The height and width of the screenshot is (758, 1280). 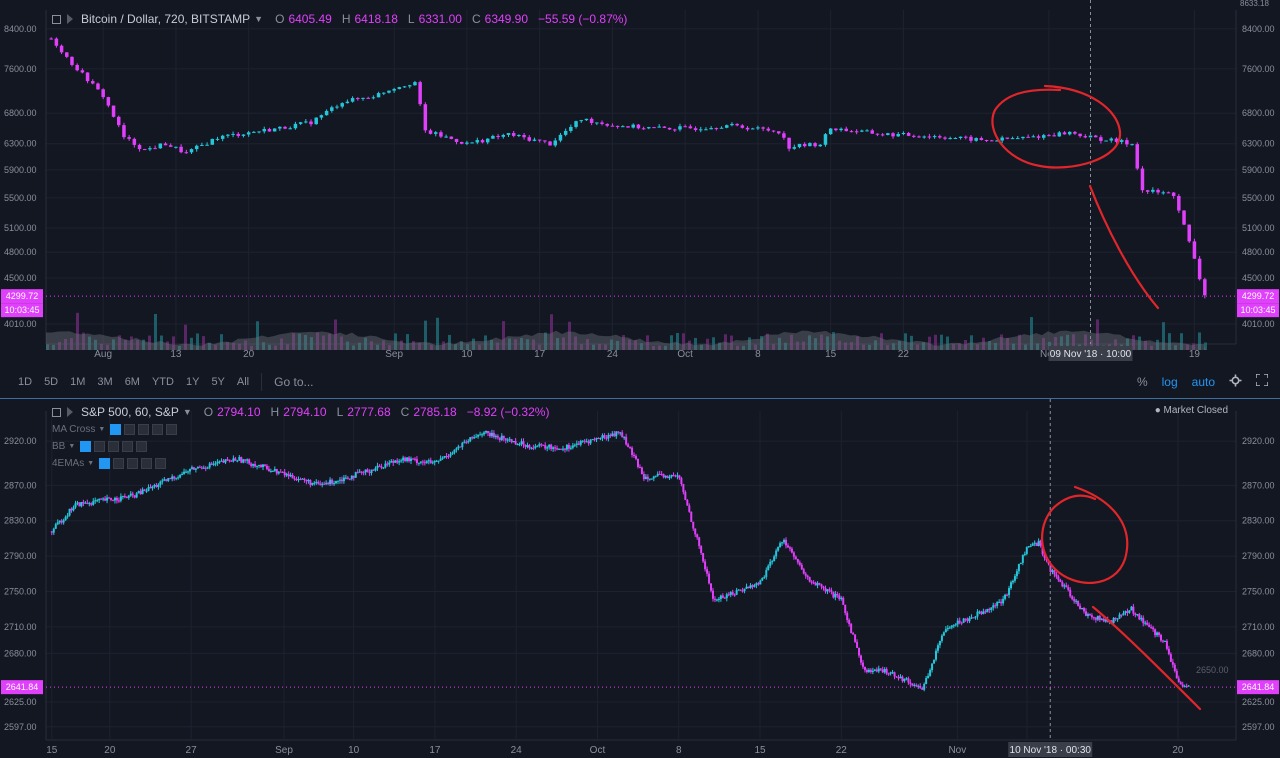 What do you see at coordinates (130, 412) in the screenshot?
I see `symbol-title: S&P 500, 60, S&P` at bounding box center [130, 412].